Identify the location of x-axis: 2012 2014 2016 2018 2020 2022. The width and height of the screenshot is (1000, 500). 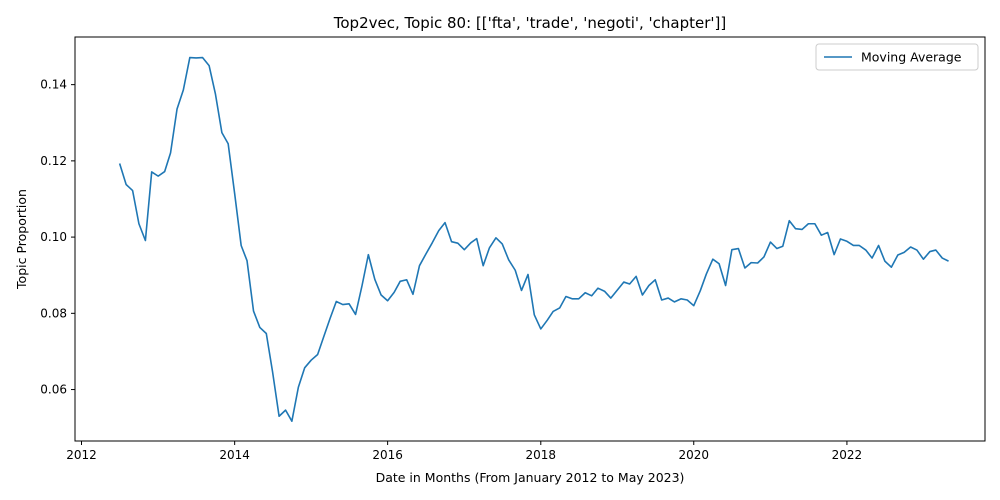
(464, 451).